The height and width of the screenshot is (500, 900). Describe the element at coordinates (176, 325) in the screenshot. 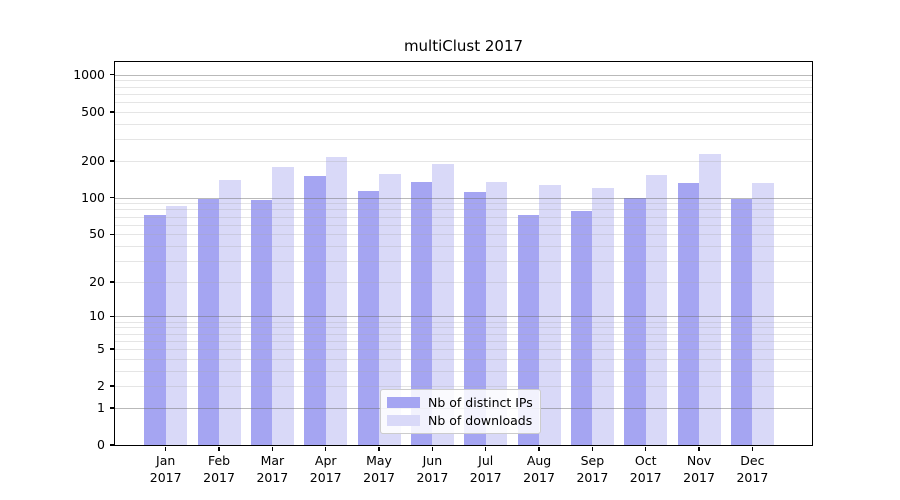

I see `bar-downloads-jan` at that location.